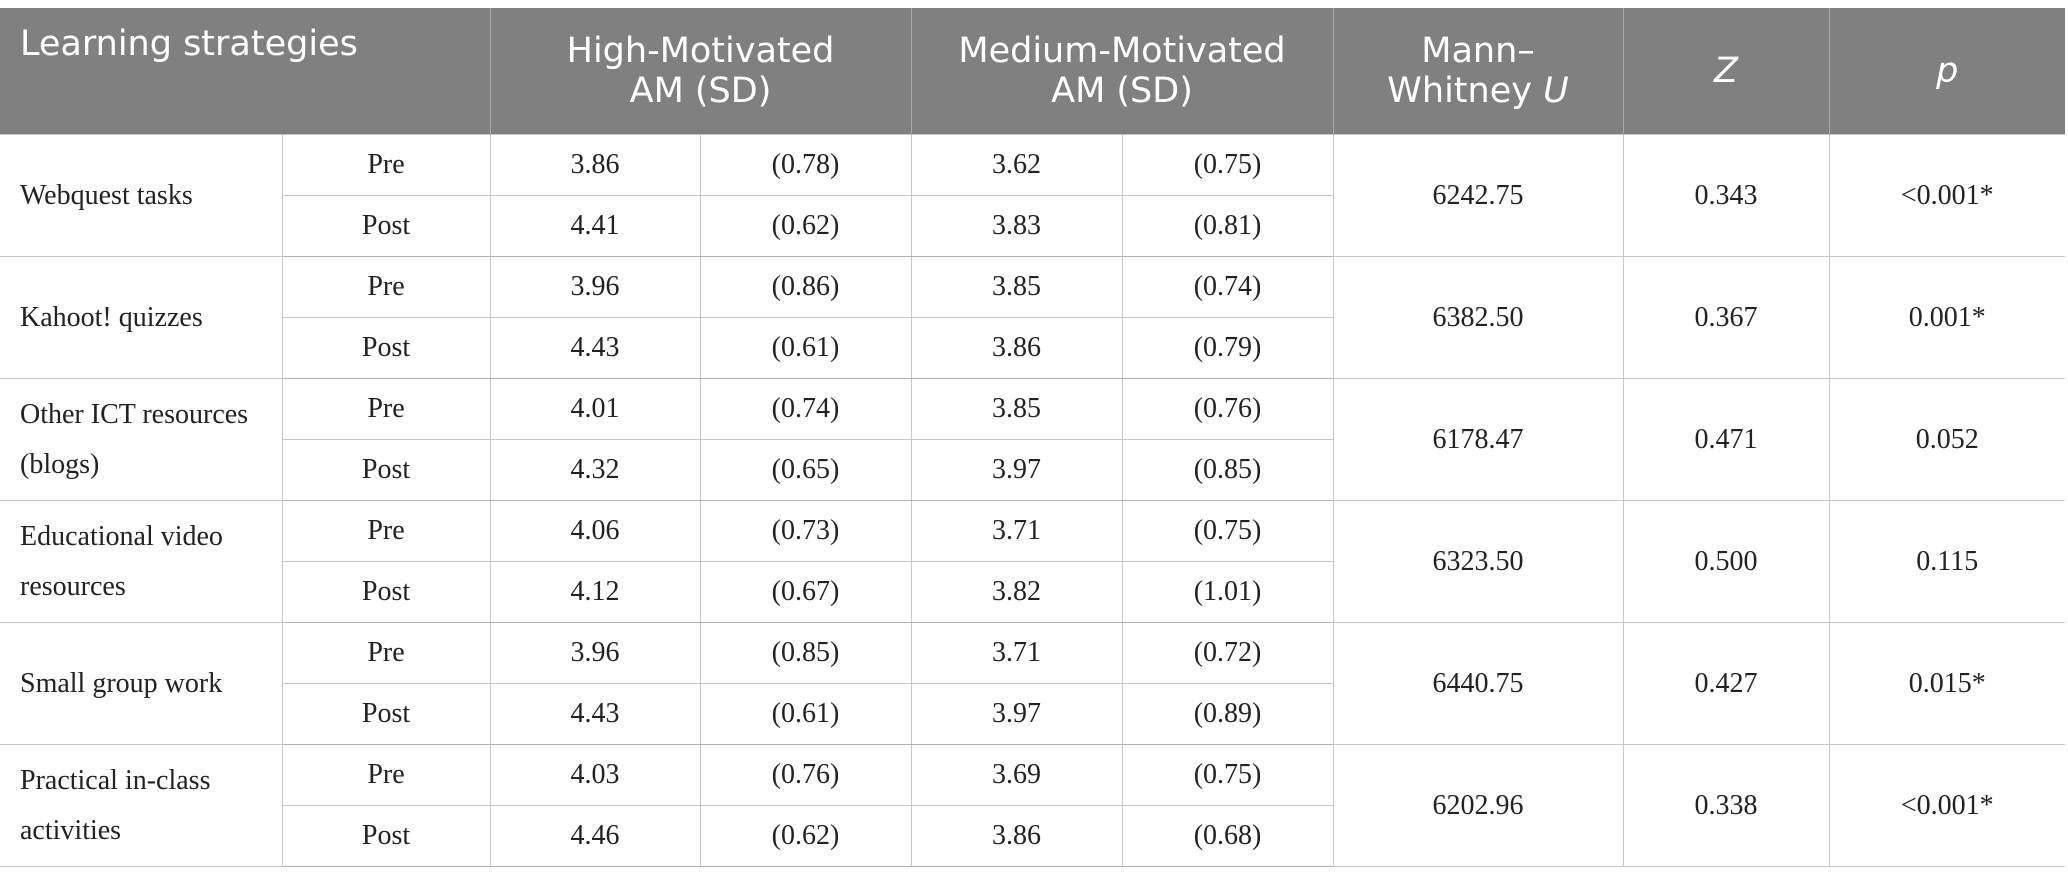 The image size is (2068, 874). I want to click on table-row: Post 4.43 (0.61) 3.97 (0.89), so click(1032, 714).